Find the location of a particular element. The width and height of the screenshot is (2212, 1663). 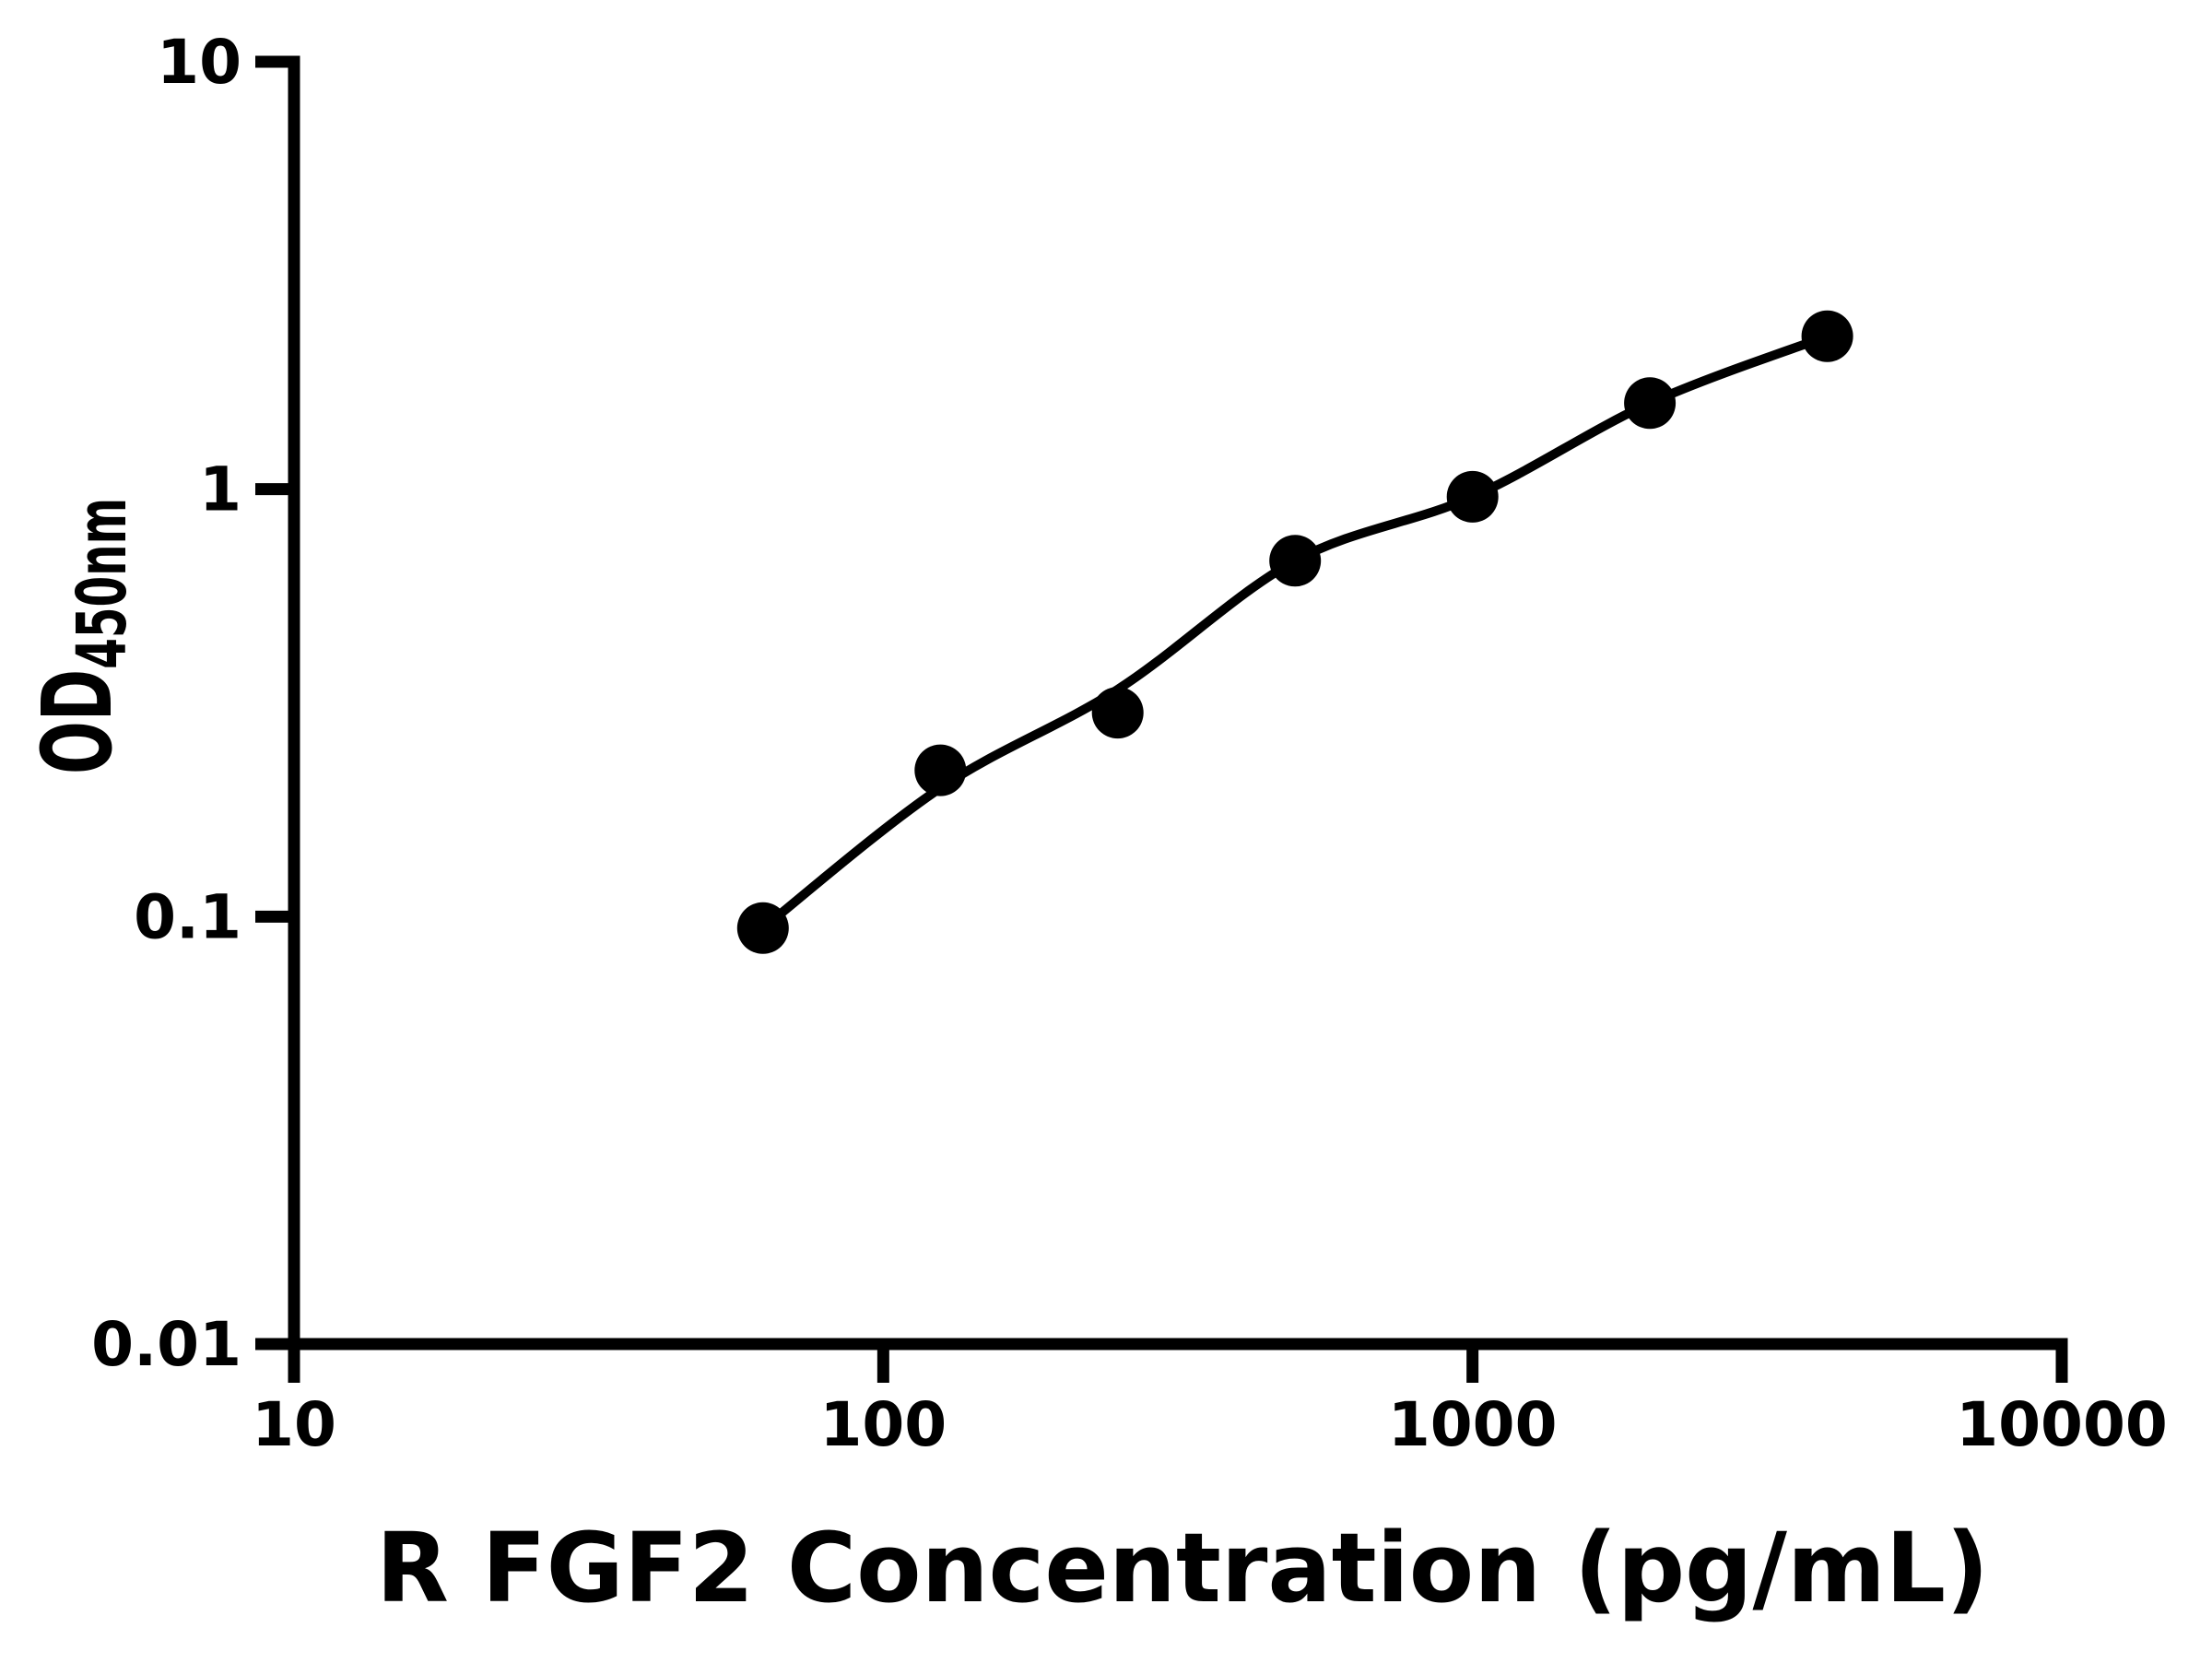

y-axis-title: OD450nm is located at coordinates (81, 636).